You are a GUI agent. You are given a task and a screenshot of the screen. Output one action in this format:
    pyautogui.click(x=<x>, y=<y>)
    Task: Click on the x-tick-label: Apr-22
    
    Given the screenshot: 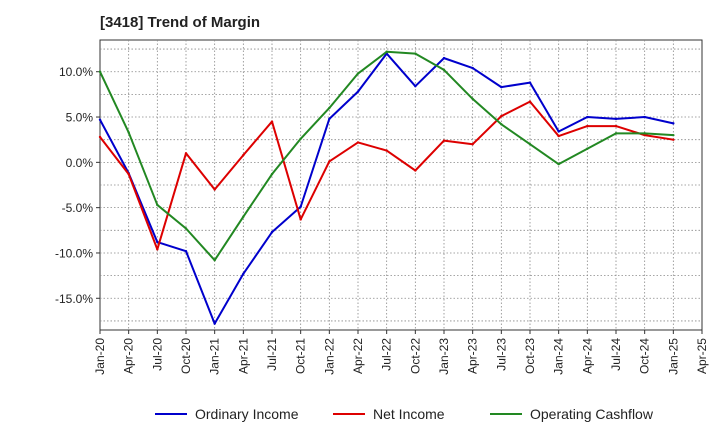 What is the action you would take?
    pyautogui.click(x=358, y=356)
    